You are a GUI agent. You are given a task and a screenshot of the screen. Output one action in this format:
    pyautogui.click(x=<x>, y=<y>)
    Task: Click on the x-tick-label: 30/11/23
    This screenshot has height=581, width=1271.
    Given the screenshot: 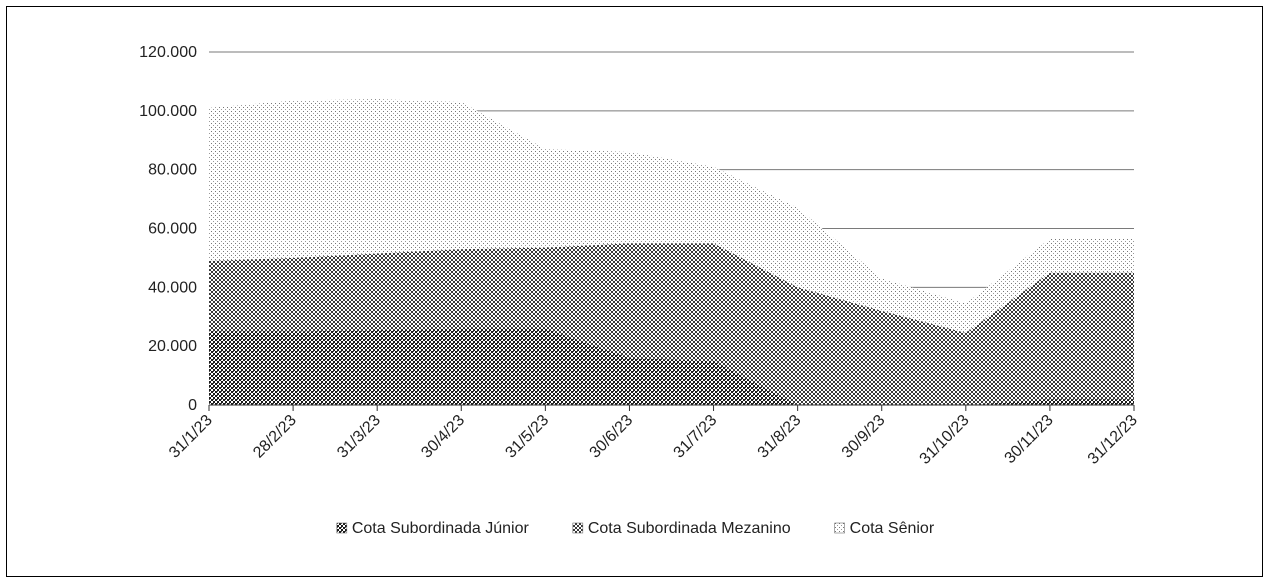 What is the action you would take?
    pyautogui.click(x=1029, y=439)
    